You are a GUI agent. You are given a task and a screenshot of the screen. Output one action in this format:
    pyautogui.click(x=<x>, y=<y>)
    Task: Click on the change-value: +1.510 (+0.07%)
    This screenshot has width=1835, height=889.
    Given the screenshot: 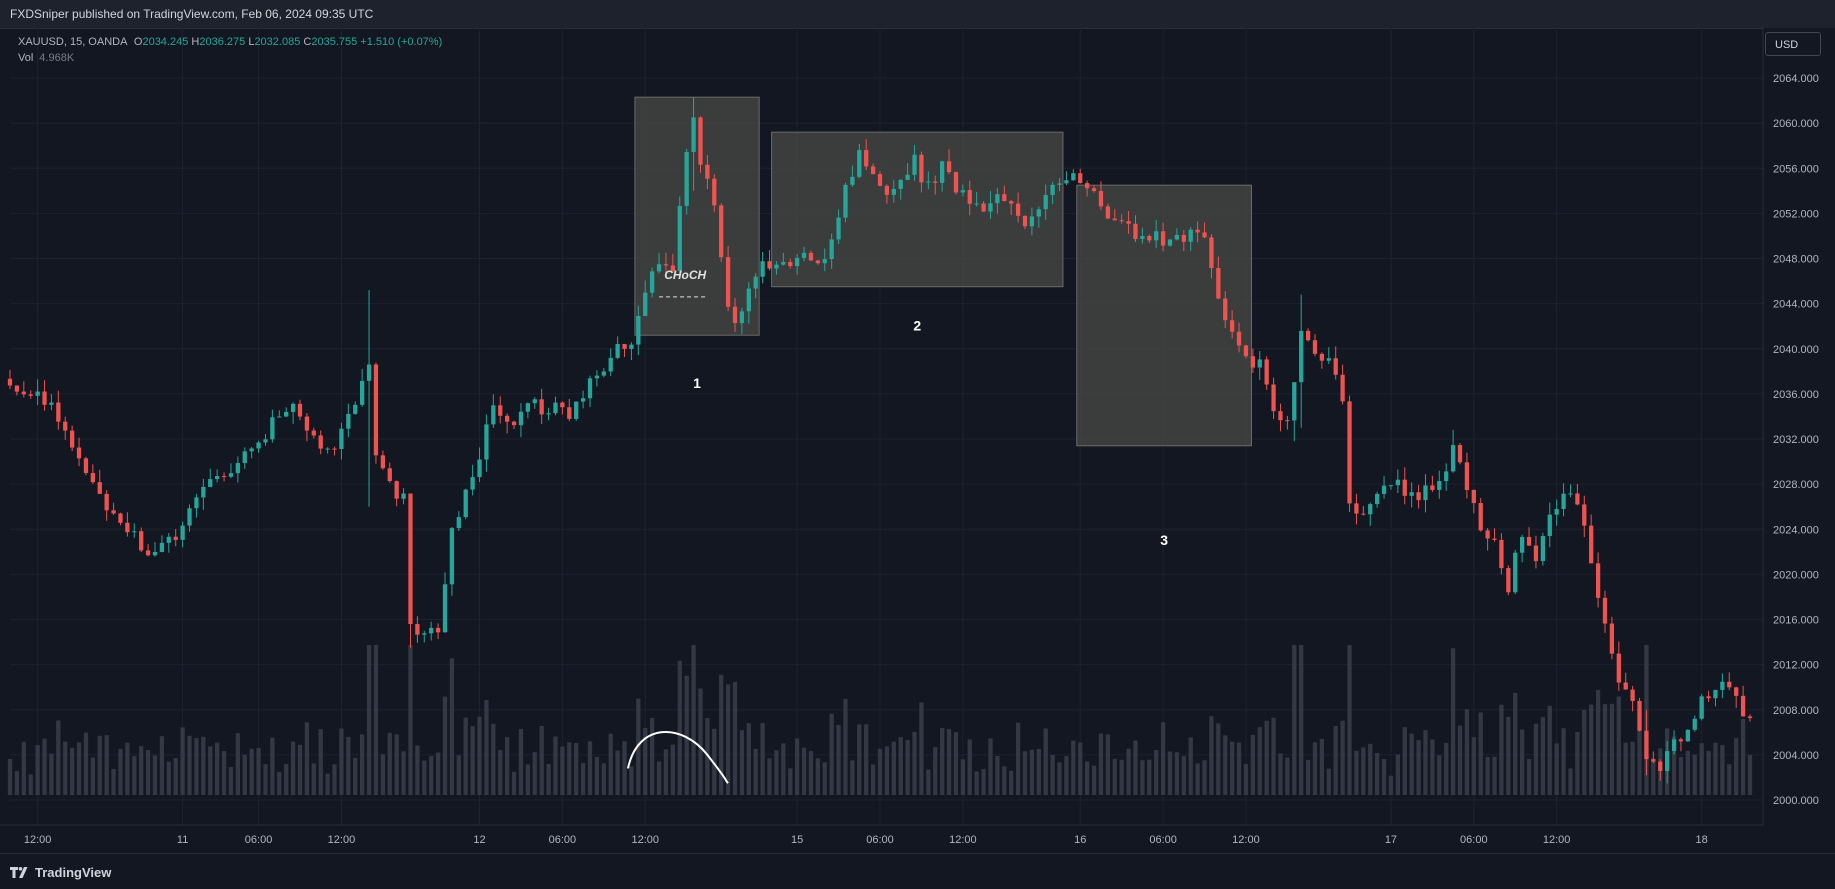 What is the action you would take?
    pyautogui.click(x=401, y=42)
    